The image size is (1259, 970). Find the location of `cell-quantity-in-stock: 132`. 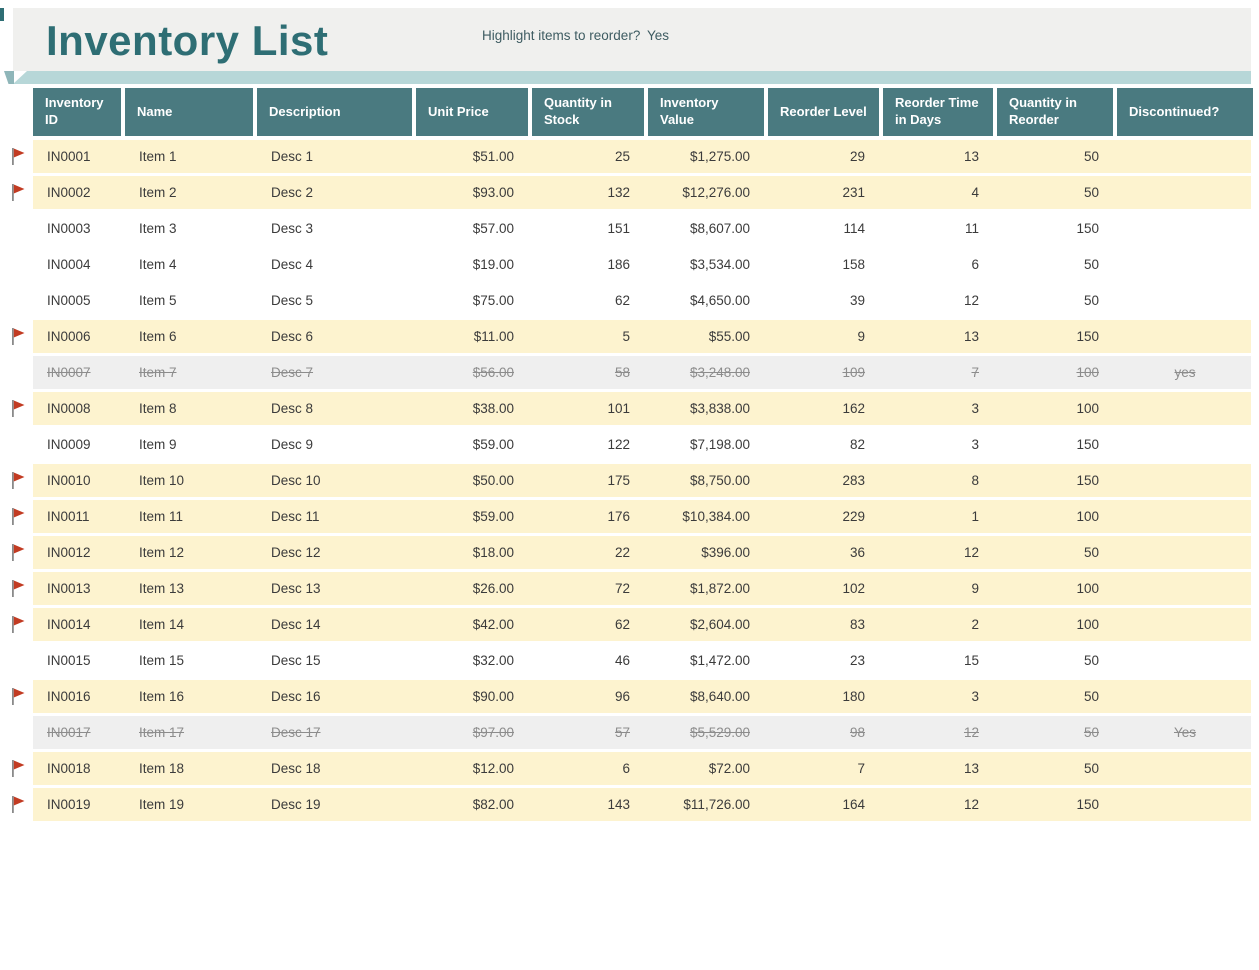

cell-quantity-in-stock: 132 is located at coordinates (618, 192).